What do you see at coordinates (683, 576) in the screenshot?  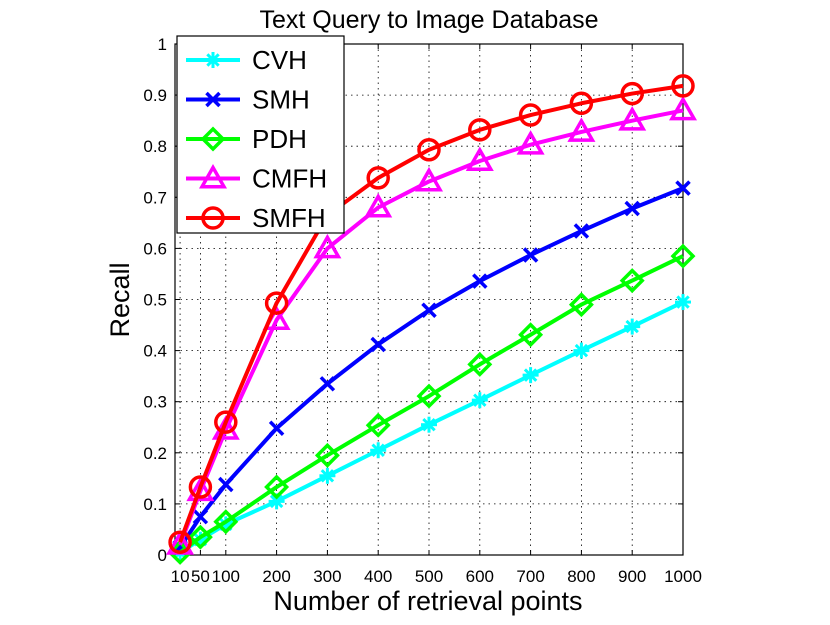 I see `x-tick-label: 1000` at bounding box center [683, 576].